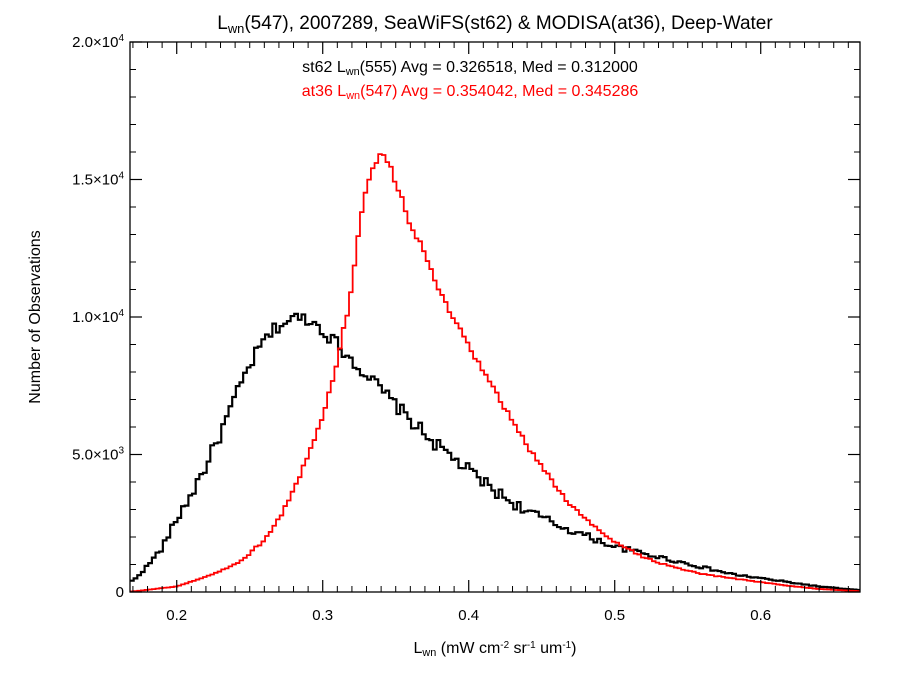  What do you see at coordinates (95, 455) in the screenshot?
I see `y-tick-mantissa: 5.0×10` at bounding box center [95, 455].